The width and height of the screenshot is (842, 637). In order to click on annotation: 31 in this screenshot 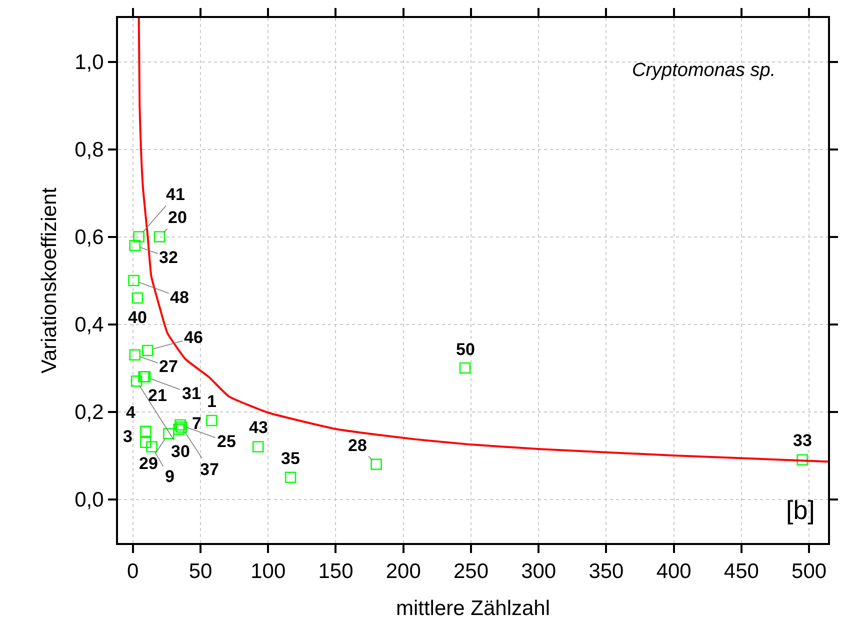, I will do `click(191, 393)`.